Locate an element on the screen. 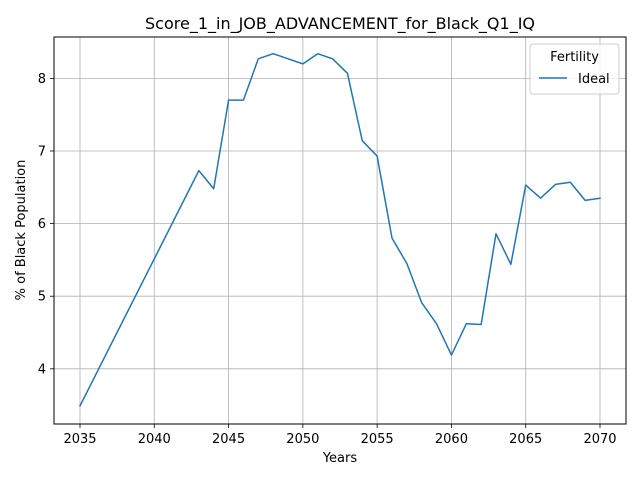 Image resolution: width=640 pixels, height=480 pixels. x-axis-label: Years is located at coordinates (340, 458).